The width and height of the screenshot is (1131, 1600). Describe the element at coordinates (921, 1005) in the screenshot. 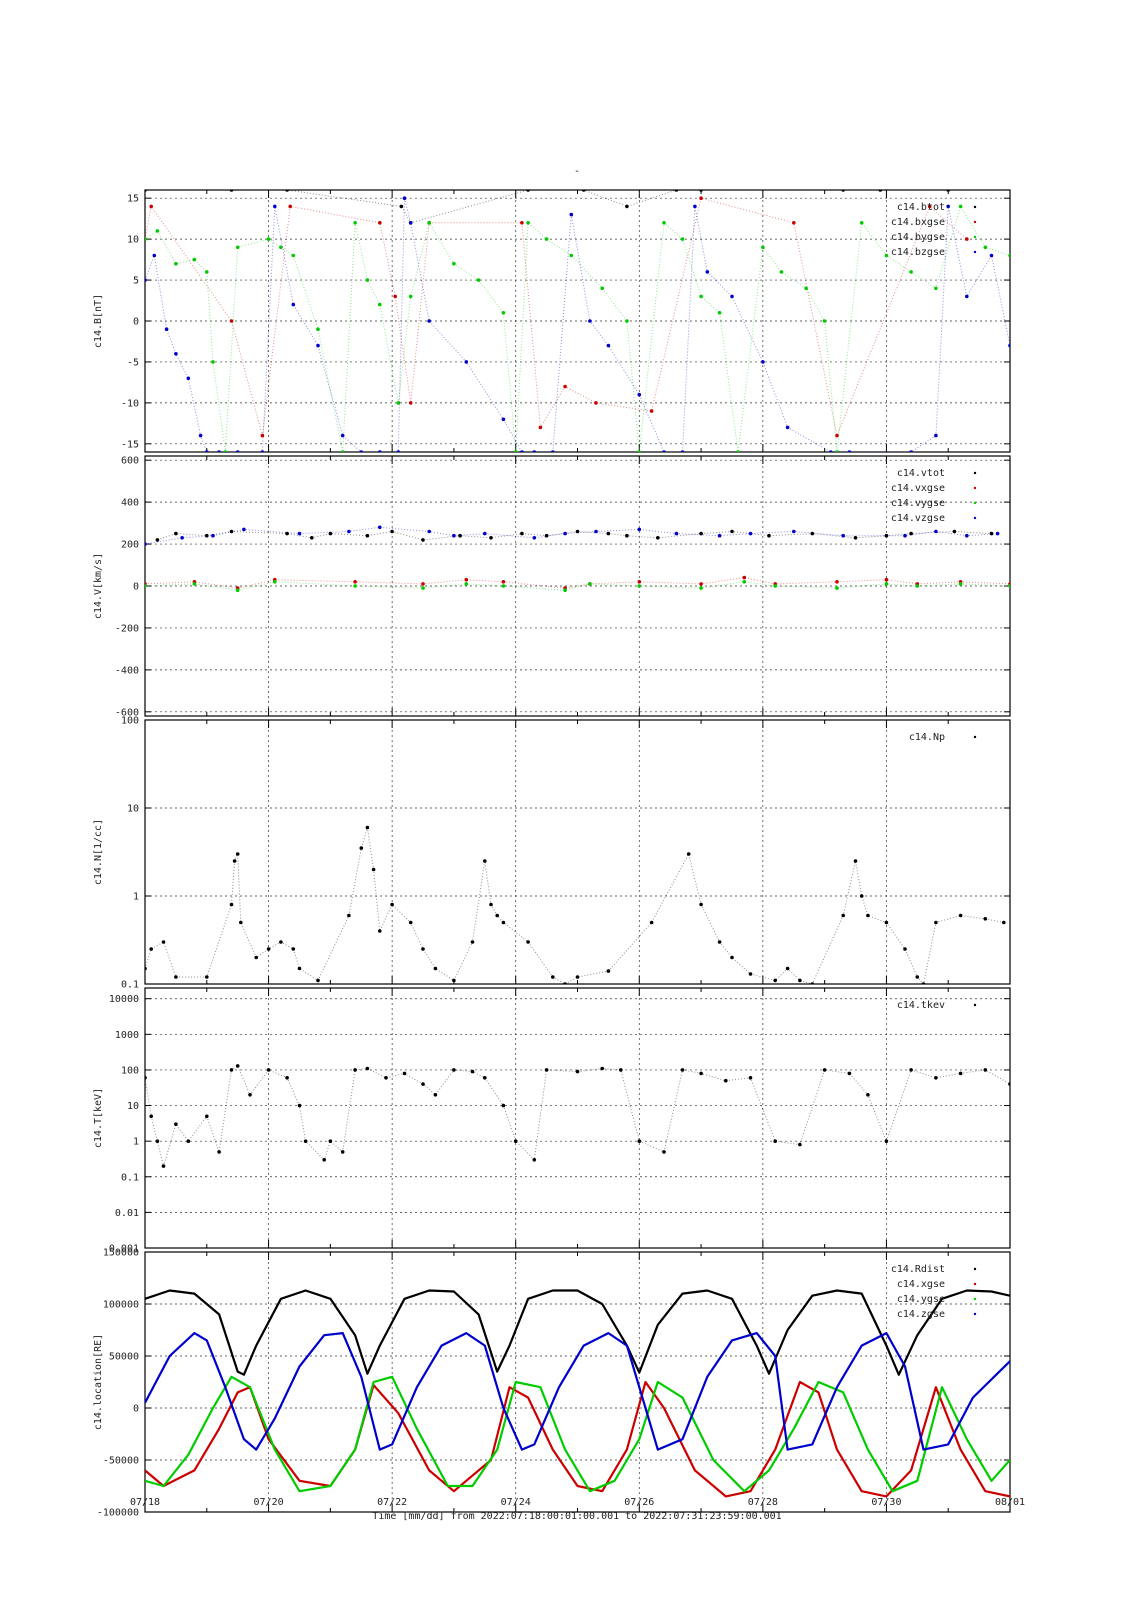

I see `legend-entry: c14.tkev` at that location.